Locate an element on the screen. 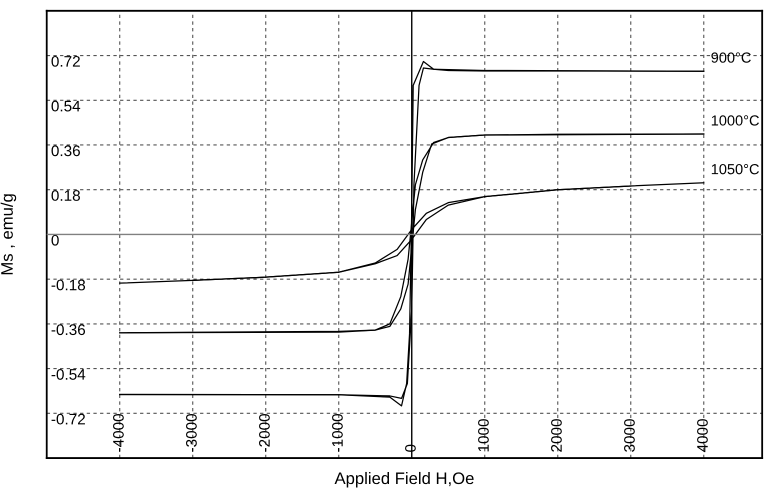 The height and width of the screenshot is (492, 766). x-tick-label: 1000 is located at coordinates (483, 435).